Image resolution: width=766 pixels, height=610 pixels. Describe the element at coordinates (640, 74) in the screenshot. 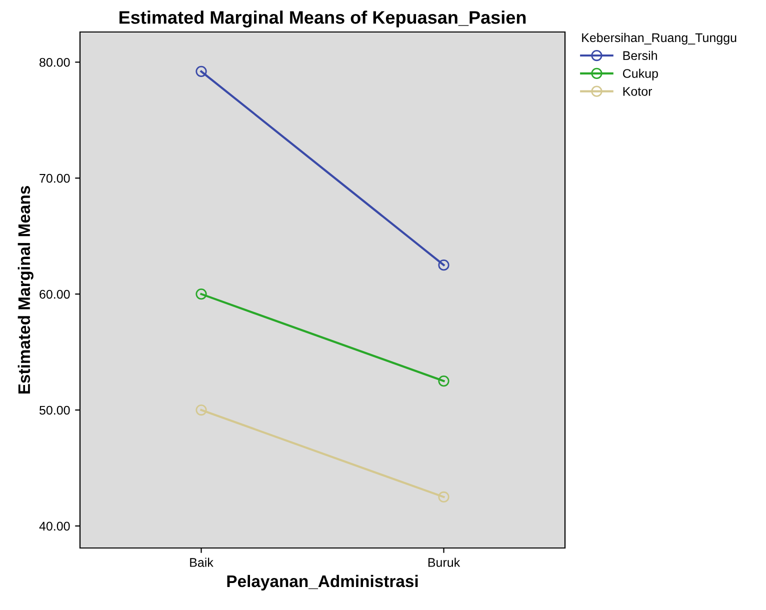

I see `legend-label: Cukup` at that location.